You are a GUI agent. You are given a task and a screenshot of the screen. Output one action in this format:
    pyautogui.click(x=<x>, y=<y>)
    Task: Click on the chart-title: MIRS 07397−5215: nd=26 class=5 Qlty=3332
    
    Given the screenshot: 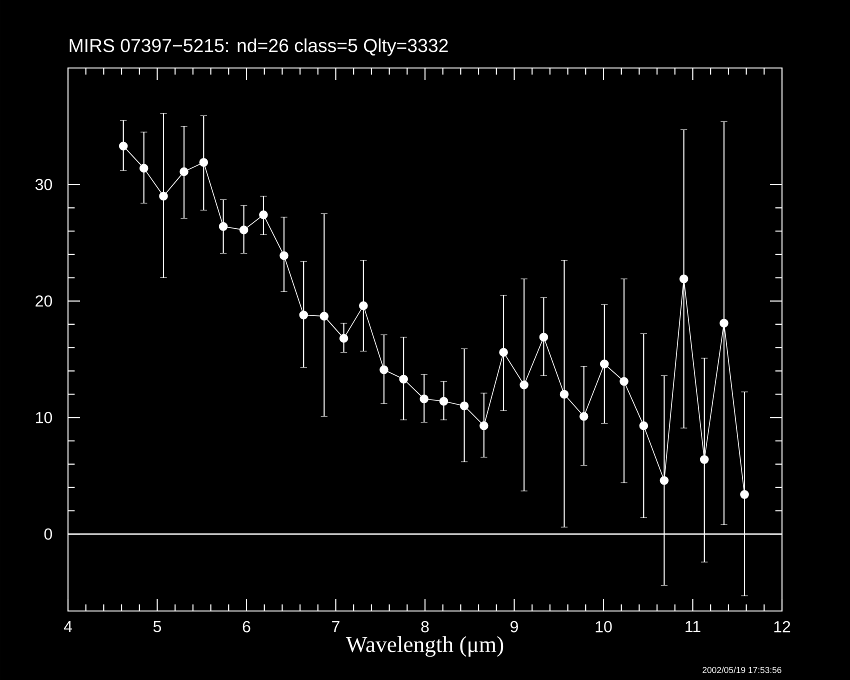 What is the action you would take?
    pyautogui.click(x=259, y=47)
    